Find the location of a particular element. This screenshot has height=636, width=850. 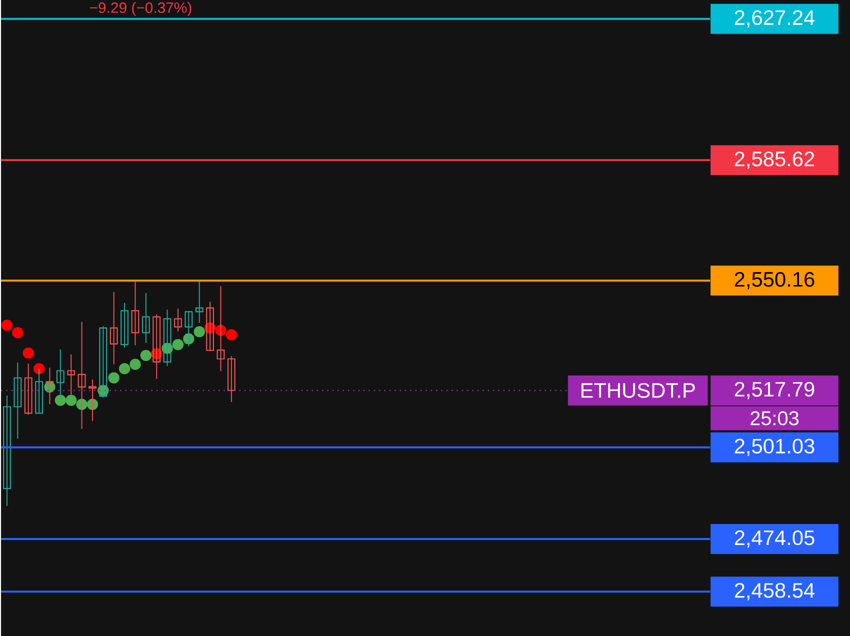

ref-line-label: 2,501.03 is located at coordinates (774, 447).